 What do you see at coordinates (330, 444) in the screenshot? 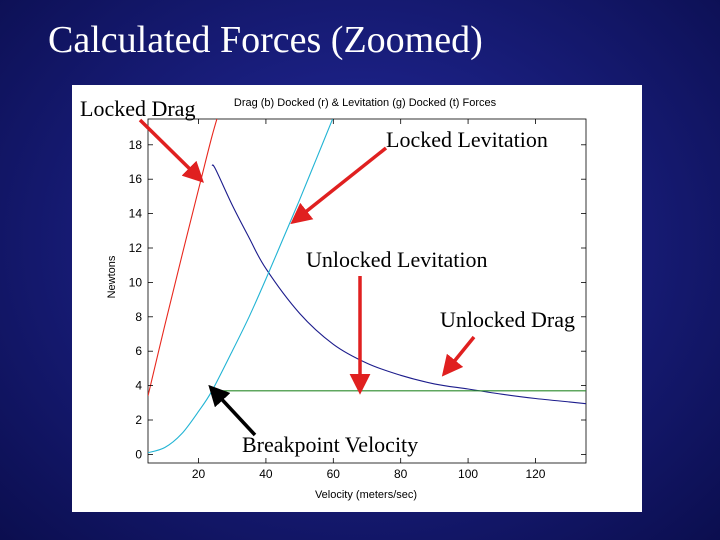
I see `callout-breakpoint-velocity: Breakpoint Velocity` at bounding box center [330, 444].